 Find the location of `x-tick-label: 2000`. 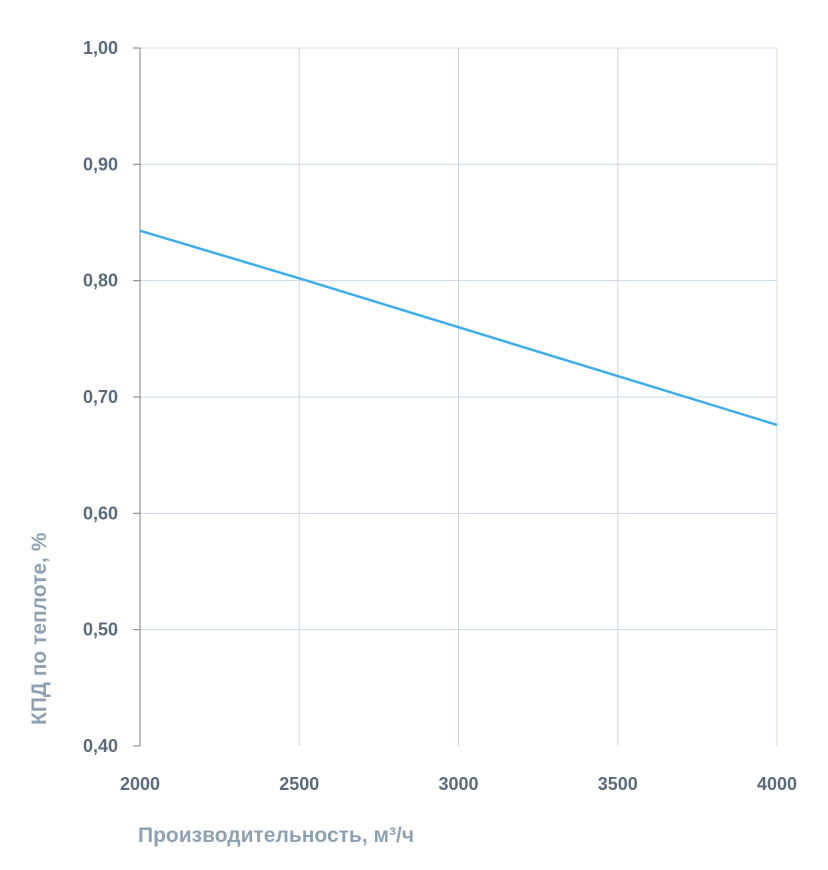

x-tick-label: 2000 is located at coordinates (140, 784).